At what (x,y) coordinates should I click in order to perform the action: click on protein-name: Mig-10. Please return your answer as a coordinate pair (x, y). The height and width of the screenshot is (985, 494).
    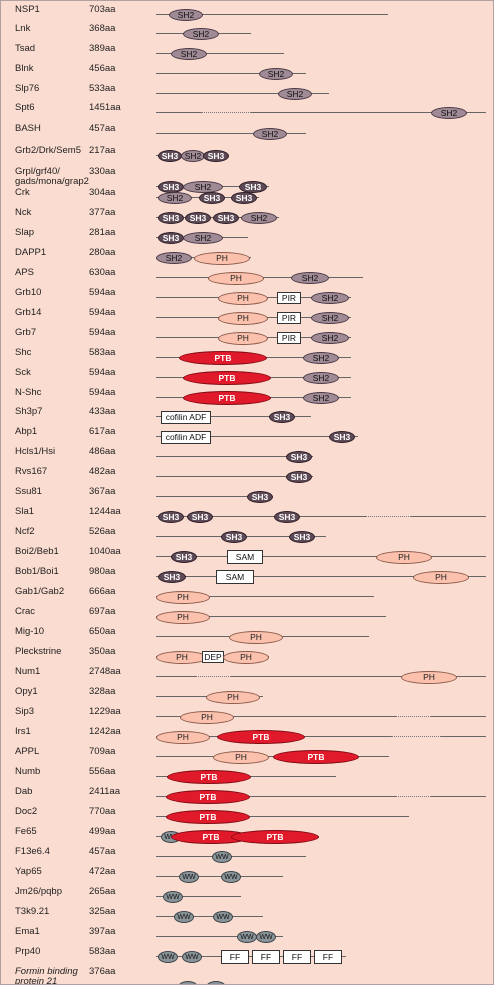
    Looking at the image, I should click on (30, 631).